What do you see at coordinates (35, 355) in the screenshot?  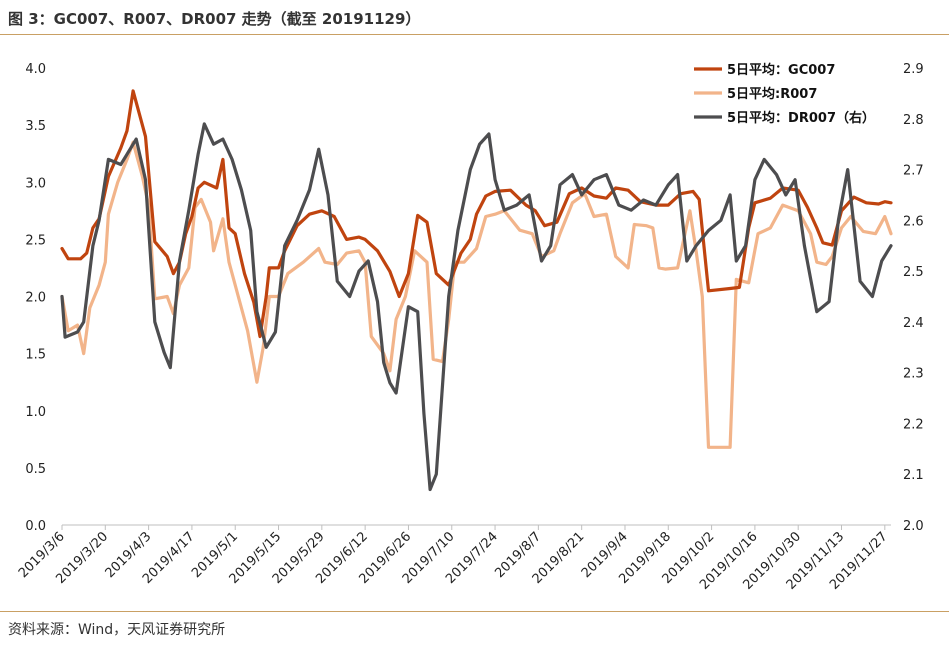 I see `y-left-tick-label: 1.5` at bounding box center [35, 355].